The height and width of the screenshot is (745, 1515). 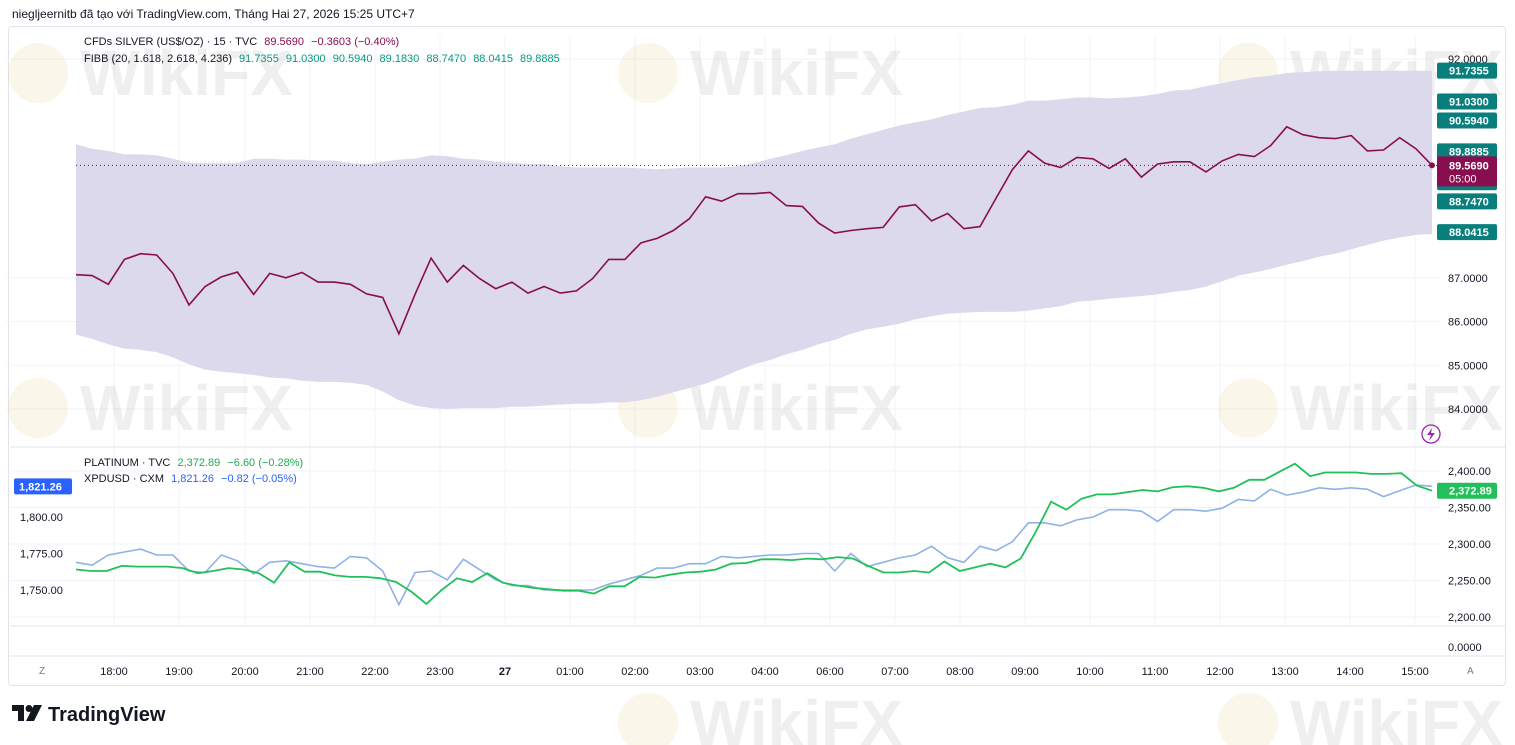 I want to click on fibb-price-label: 91.7355, so click(x=1469, y=72).